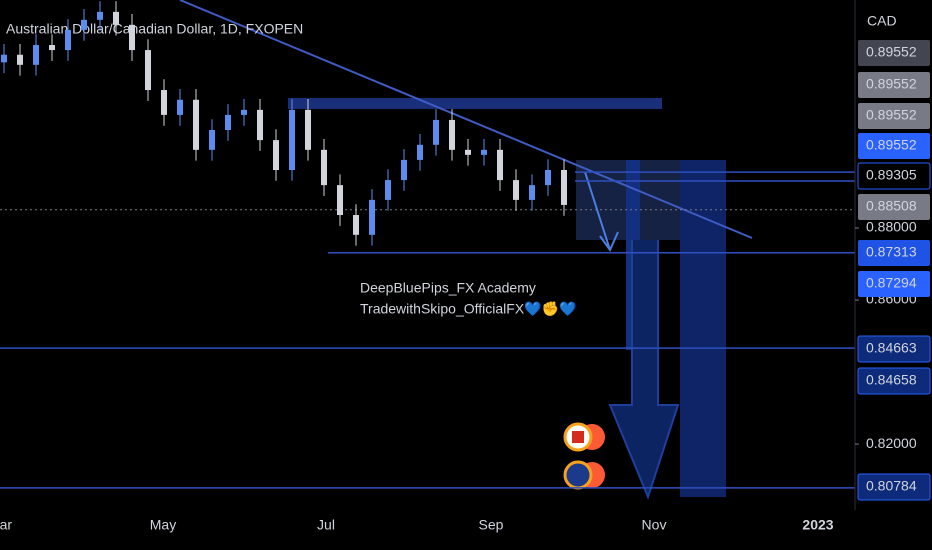 The image size is (932, 550). What do you see at coordinates (644, 370) in the screenshot?
I see `big-arrow` at bounding box center [644, 370].